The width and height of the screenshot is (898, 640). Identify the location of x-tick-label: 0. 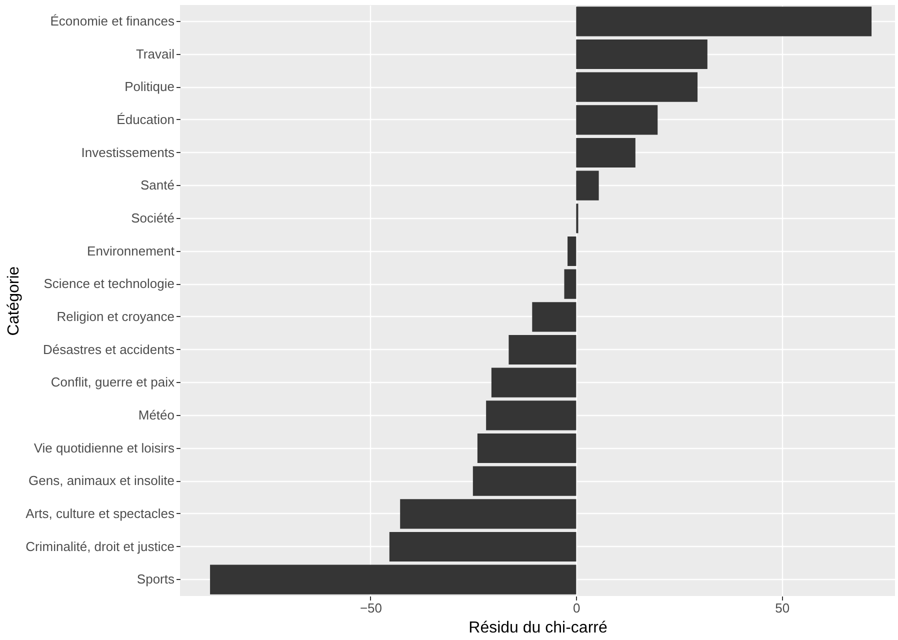
(576, 608).